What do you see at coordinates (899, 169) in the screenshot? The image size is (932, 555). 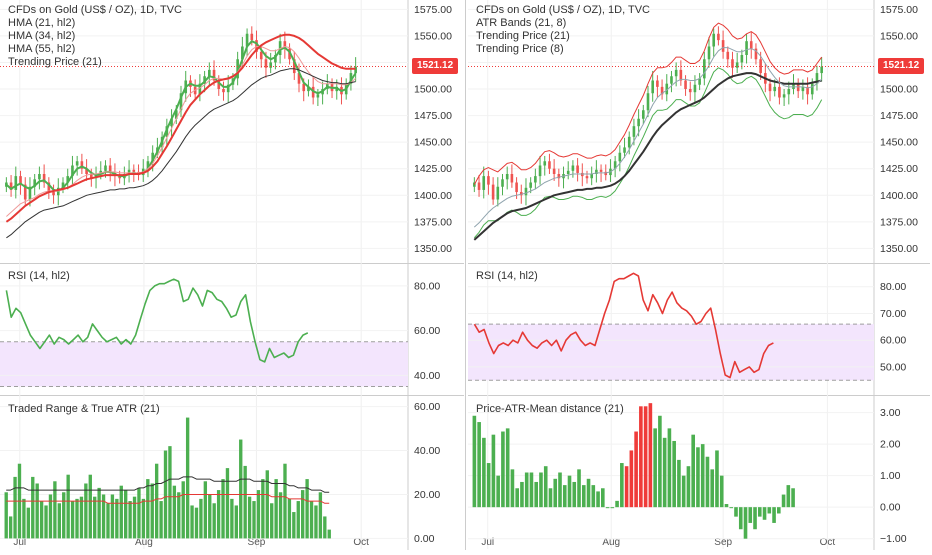 I see `right-price-tick-label: 1425.00` at bounding box center [899, 169].